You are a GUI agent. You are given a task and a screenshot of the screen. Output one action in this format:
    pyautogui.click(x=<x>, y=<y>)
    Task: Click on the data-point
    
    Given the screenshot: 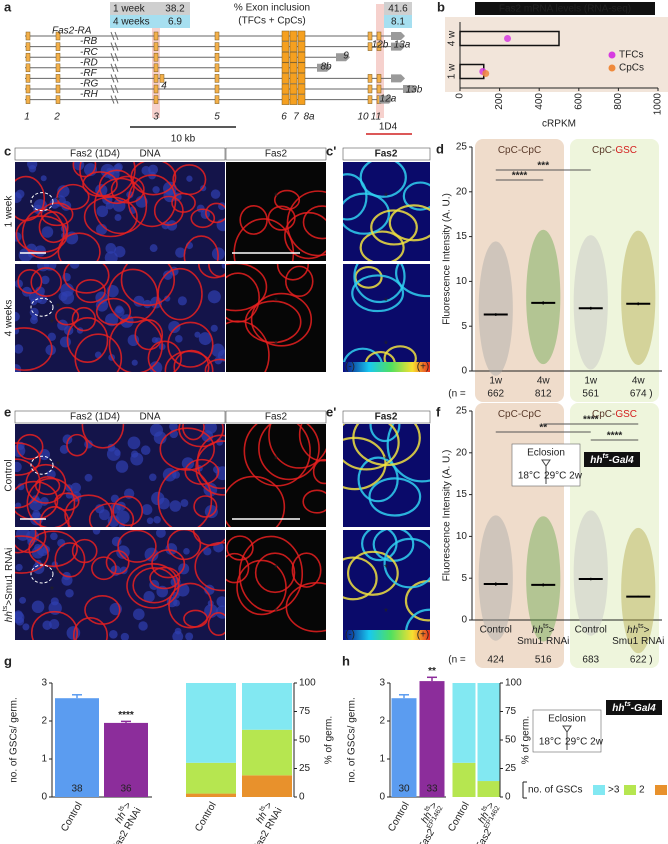 What is the action you would take?
    pyautogui.click(x=508, y=38)
    